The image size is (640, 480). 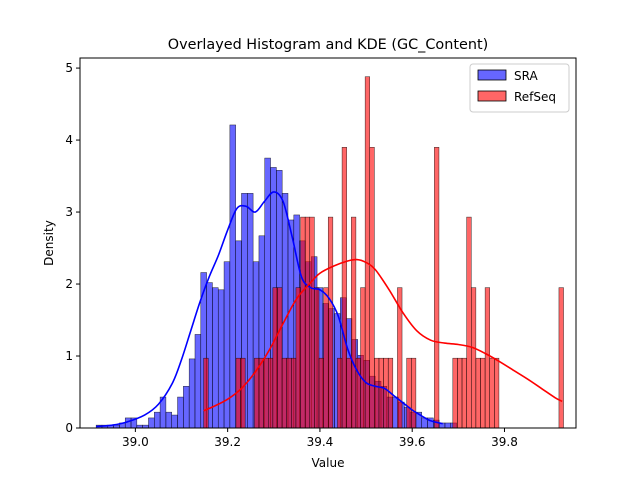 I want to click on x-axis-label: Value, so click(x=328, y=463).